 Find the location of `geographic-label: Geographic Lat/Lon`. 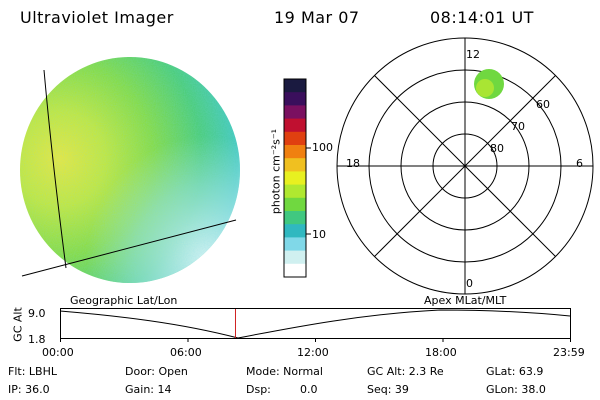

geographic-label: Geographic Lat/Lon is located at coordinates (124, 300).